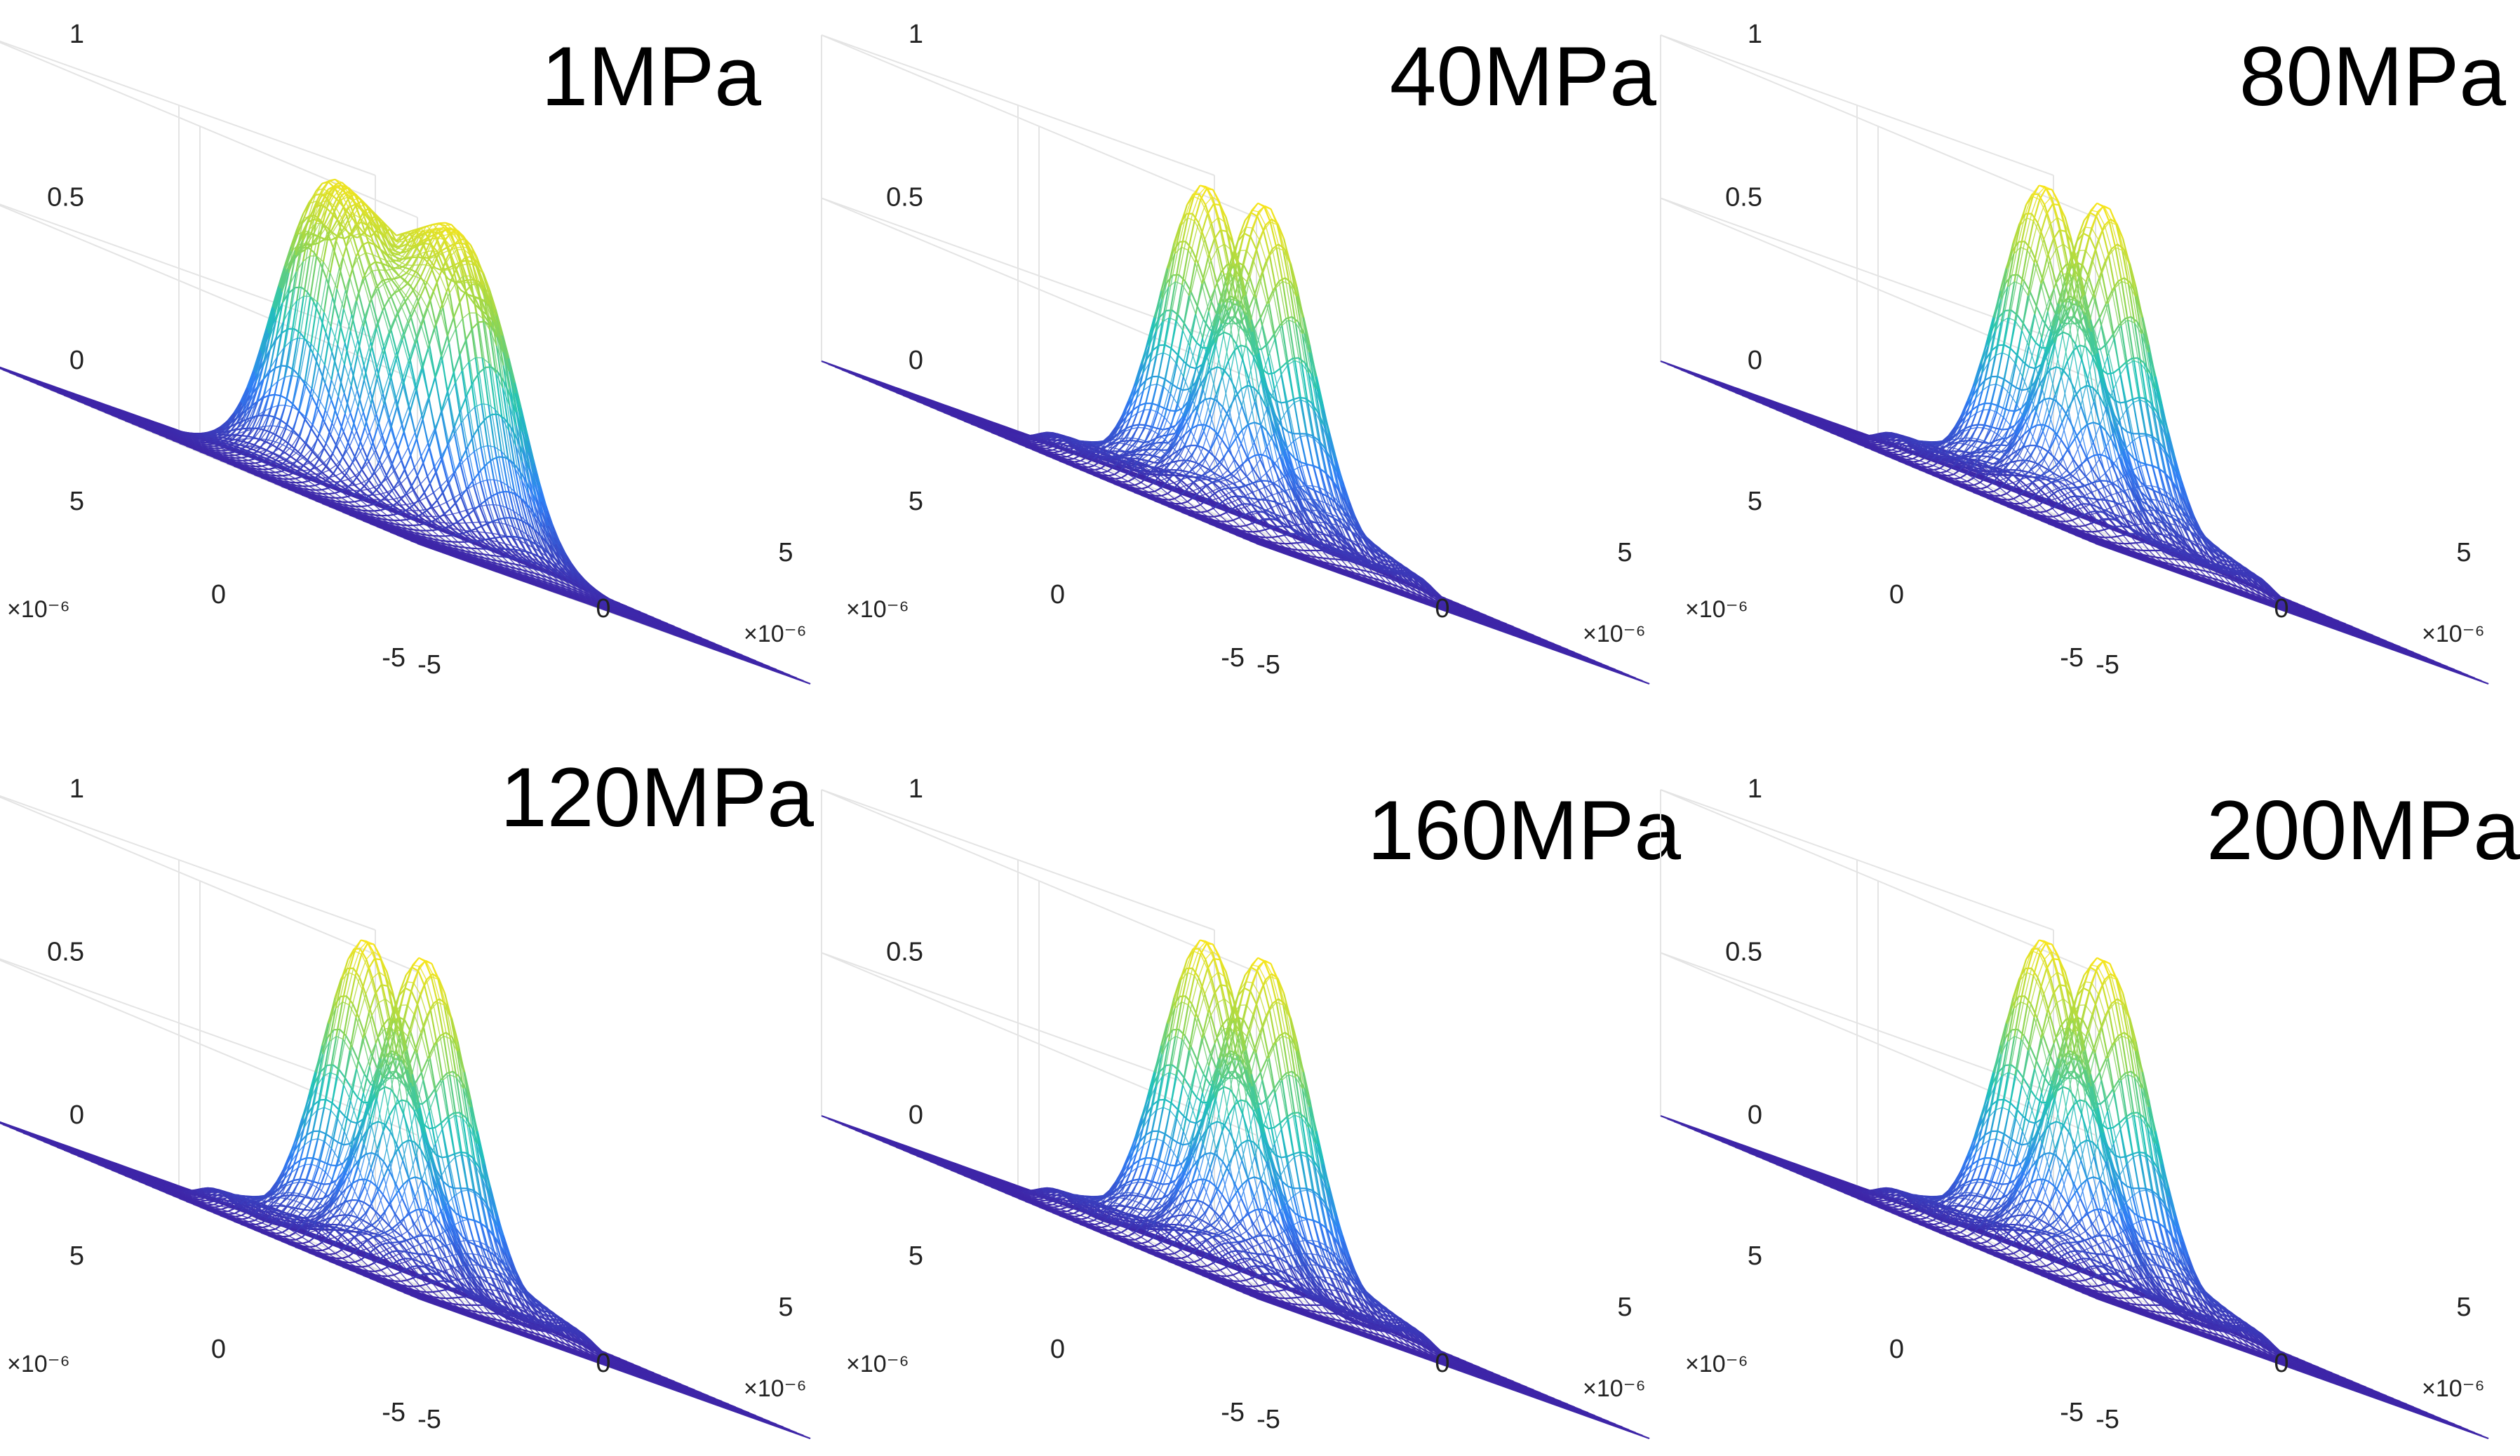  Describe the element at coordinates (2372, 76) in the screenshot. I see `panel-title: 80MPa` at that location.